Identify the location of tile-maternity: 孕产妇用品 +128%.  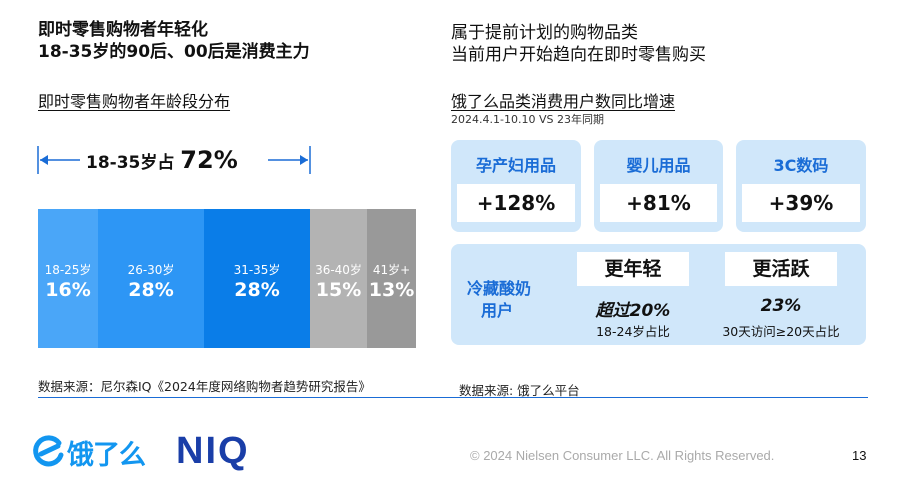
(516, 186).